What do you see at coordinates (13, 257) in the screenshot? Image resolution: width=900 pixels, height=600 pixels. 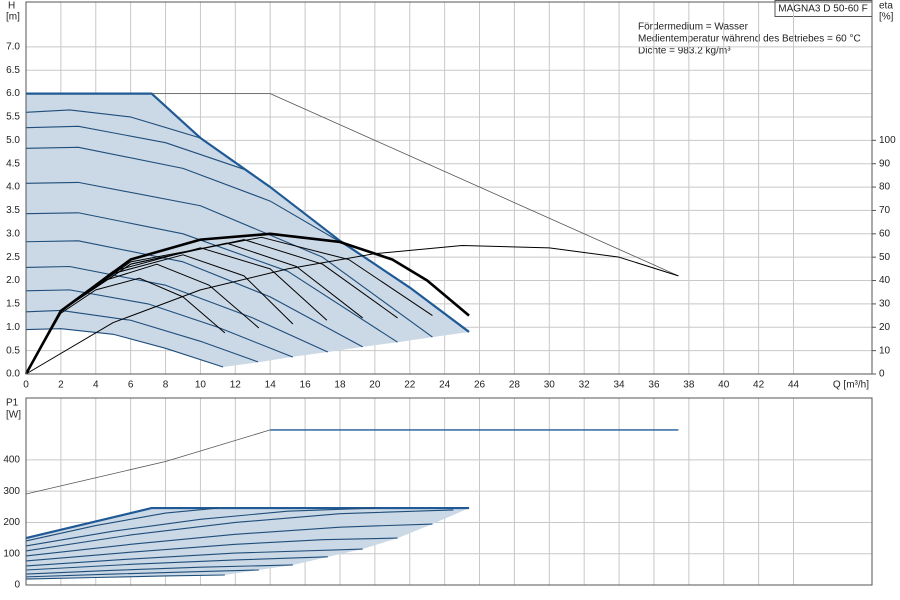 I see `y-tick-label: 2.5` at bounding box center [13, 257].